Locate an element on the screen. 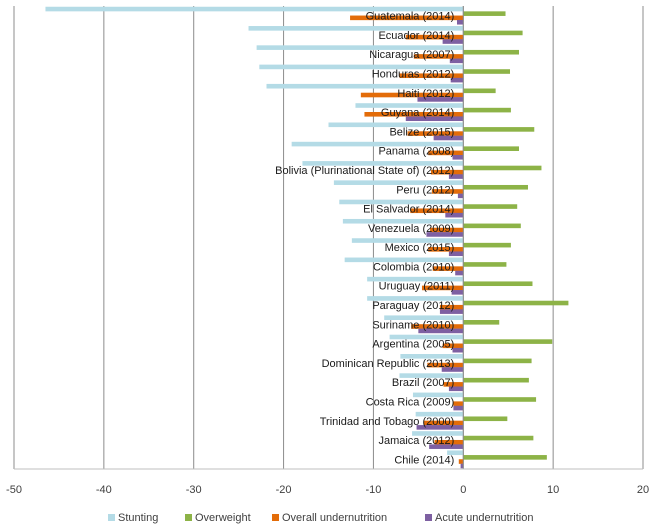  bar-stunting-belize-2015 is located at coordinates (396, 125).